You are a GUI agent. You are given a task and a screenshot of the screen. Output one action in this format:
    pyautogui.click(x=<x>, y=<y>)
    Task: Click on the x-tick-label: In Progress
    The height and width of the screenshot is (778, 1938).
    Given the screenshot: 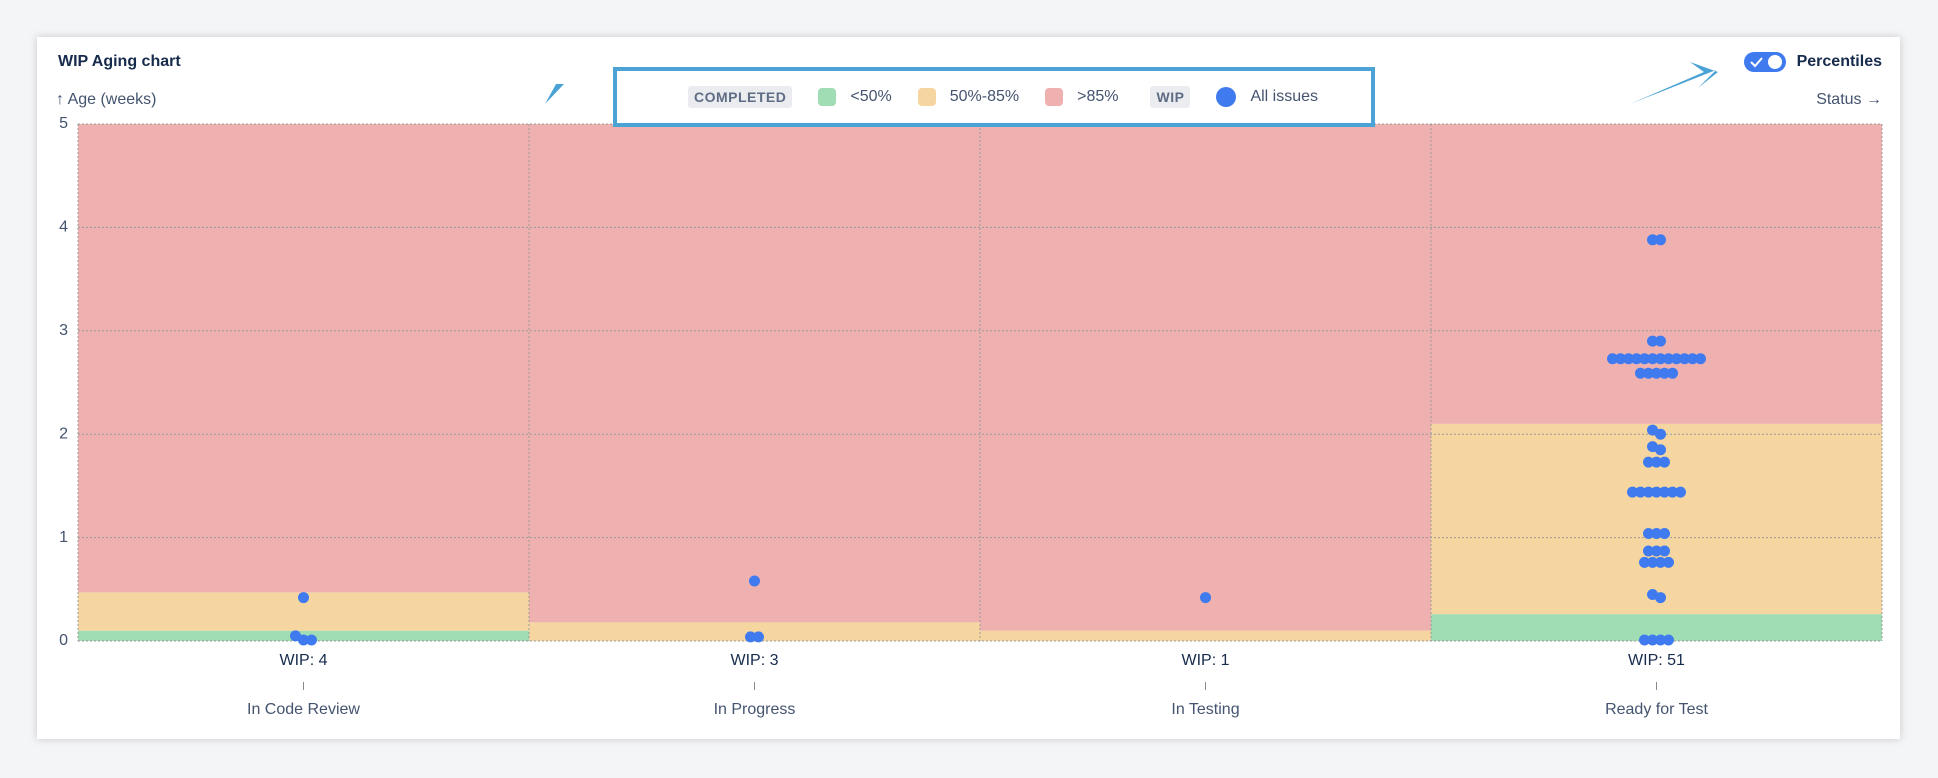 What is the action you would take?
    pyautogui.click(x=755, y=709)
    